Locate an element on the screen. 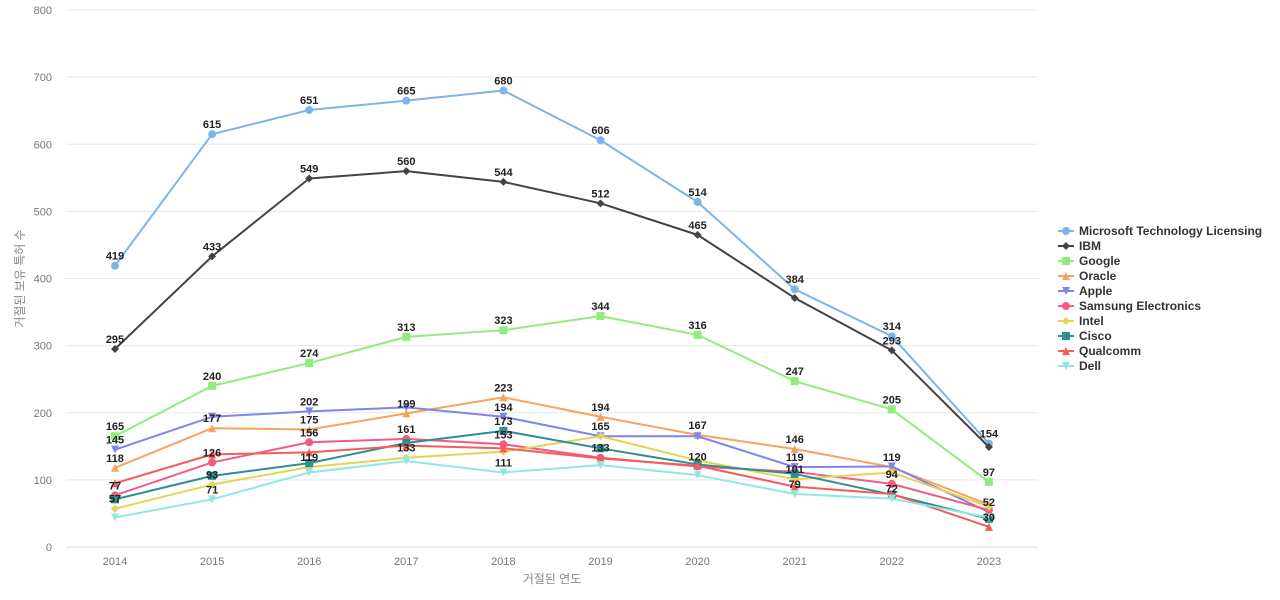  legend-item: Oracle is located at coordinates (1087, 276).